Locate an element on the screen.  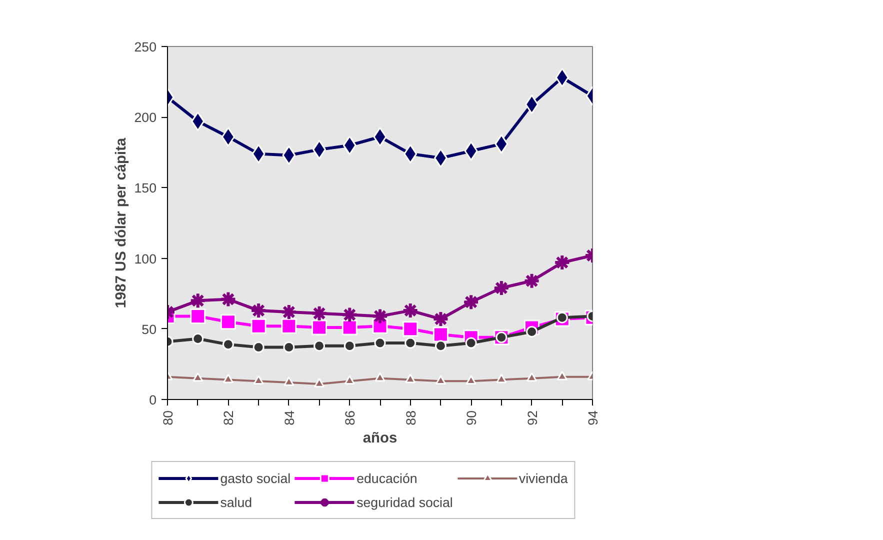
y-tick-label: 50 is located at coordinates (149, 329).